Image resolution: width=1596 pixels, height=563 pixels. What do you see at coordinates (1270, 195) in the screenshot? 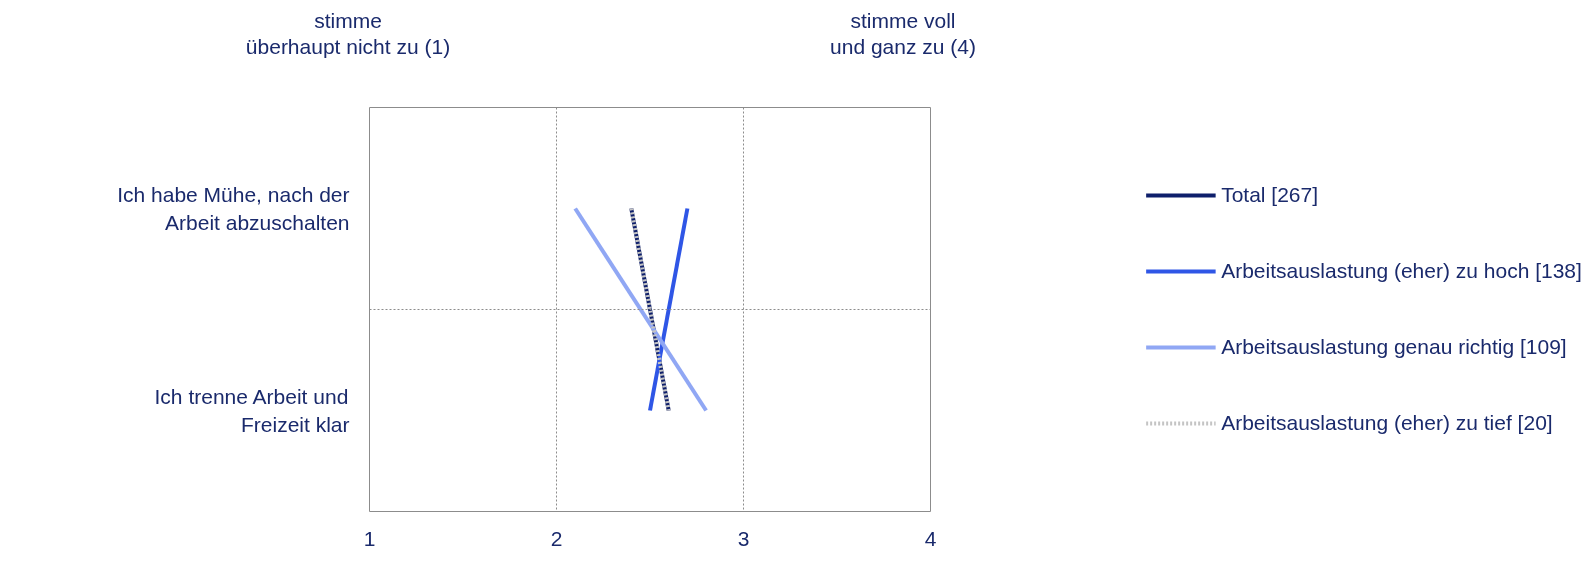
I see `legend-label: Total [267]` at bounding box center [1270, 195].